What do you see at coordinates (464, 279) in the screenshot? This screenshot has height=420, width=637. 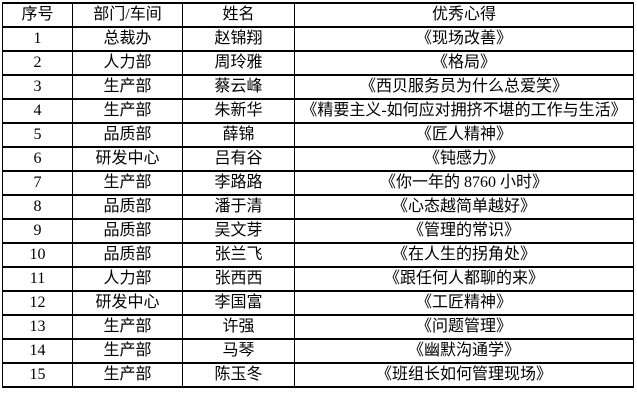 I see `cell-book-title: 《跟任何人都聊的来》` at bounding box center [464, 279].